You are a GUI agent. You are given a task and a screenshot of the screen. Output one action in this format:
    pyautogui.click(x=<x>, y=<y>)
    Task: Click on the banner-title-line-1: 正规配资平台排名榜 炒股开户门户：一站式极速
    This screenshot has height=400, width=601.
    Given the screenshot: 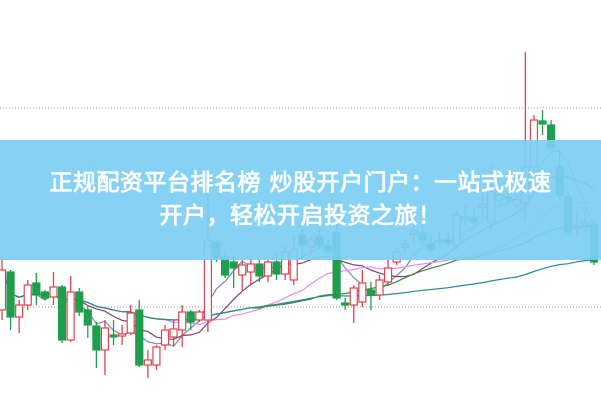 What is the action you would take?
    pyautogui.click(x=300, y=183)
    